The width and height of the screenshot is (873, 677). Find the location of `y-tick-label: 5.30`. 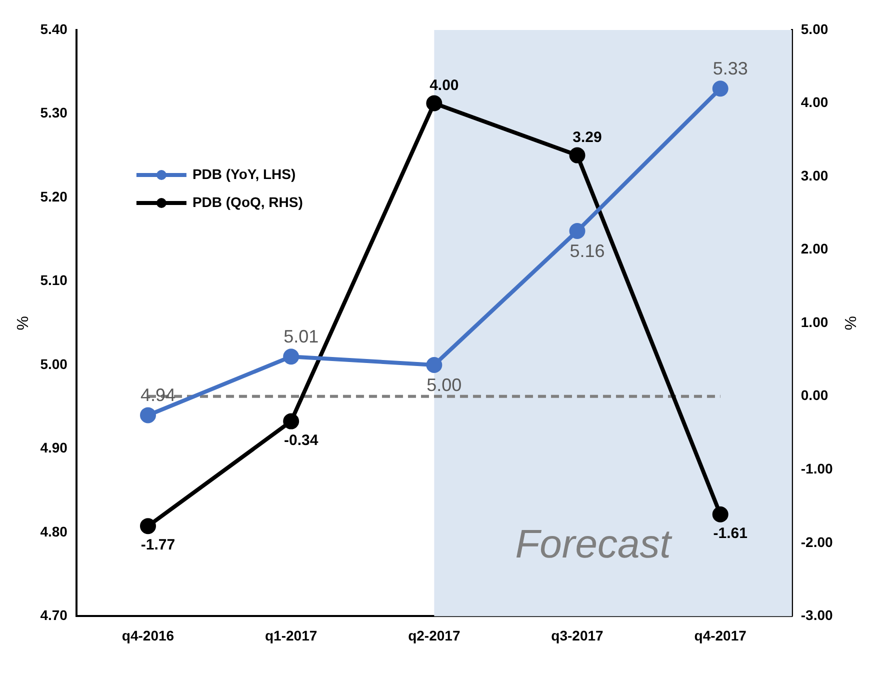

y-tick-label: 5.30 is located at coordinates (54, 112).